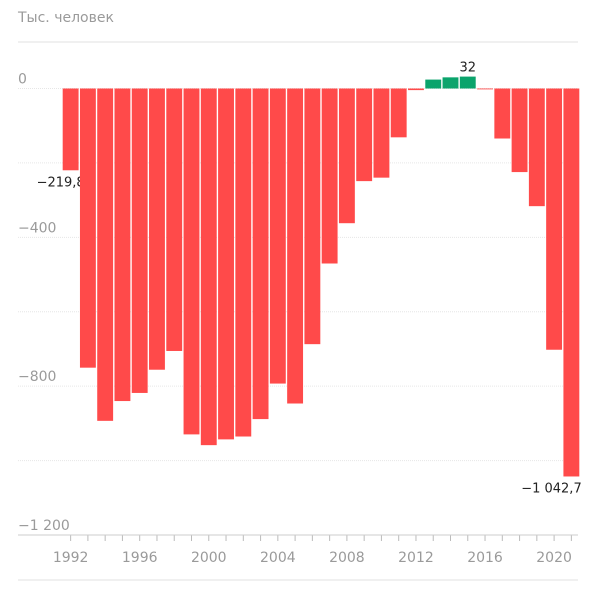  I want to click on x-tick-label: 1996, so click(140, 558).